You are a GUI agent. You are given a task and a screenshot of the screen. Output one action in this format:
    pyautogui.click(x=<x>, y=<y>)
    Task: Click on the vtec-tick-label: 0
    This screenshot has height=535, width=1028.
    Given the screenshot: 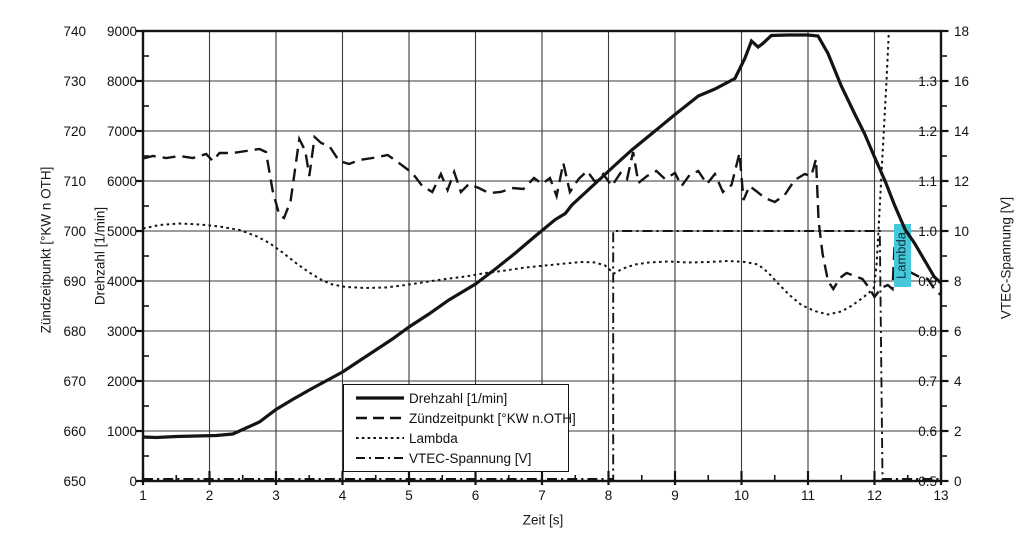 What is the action you would take?
    pyautogui.click(x=958, y=481)
    